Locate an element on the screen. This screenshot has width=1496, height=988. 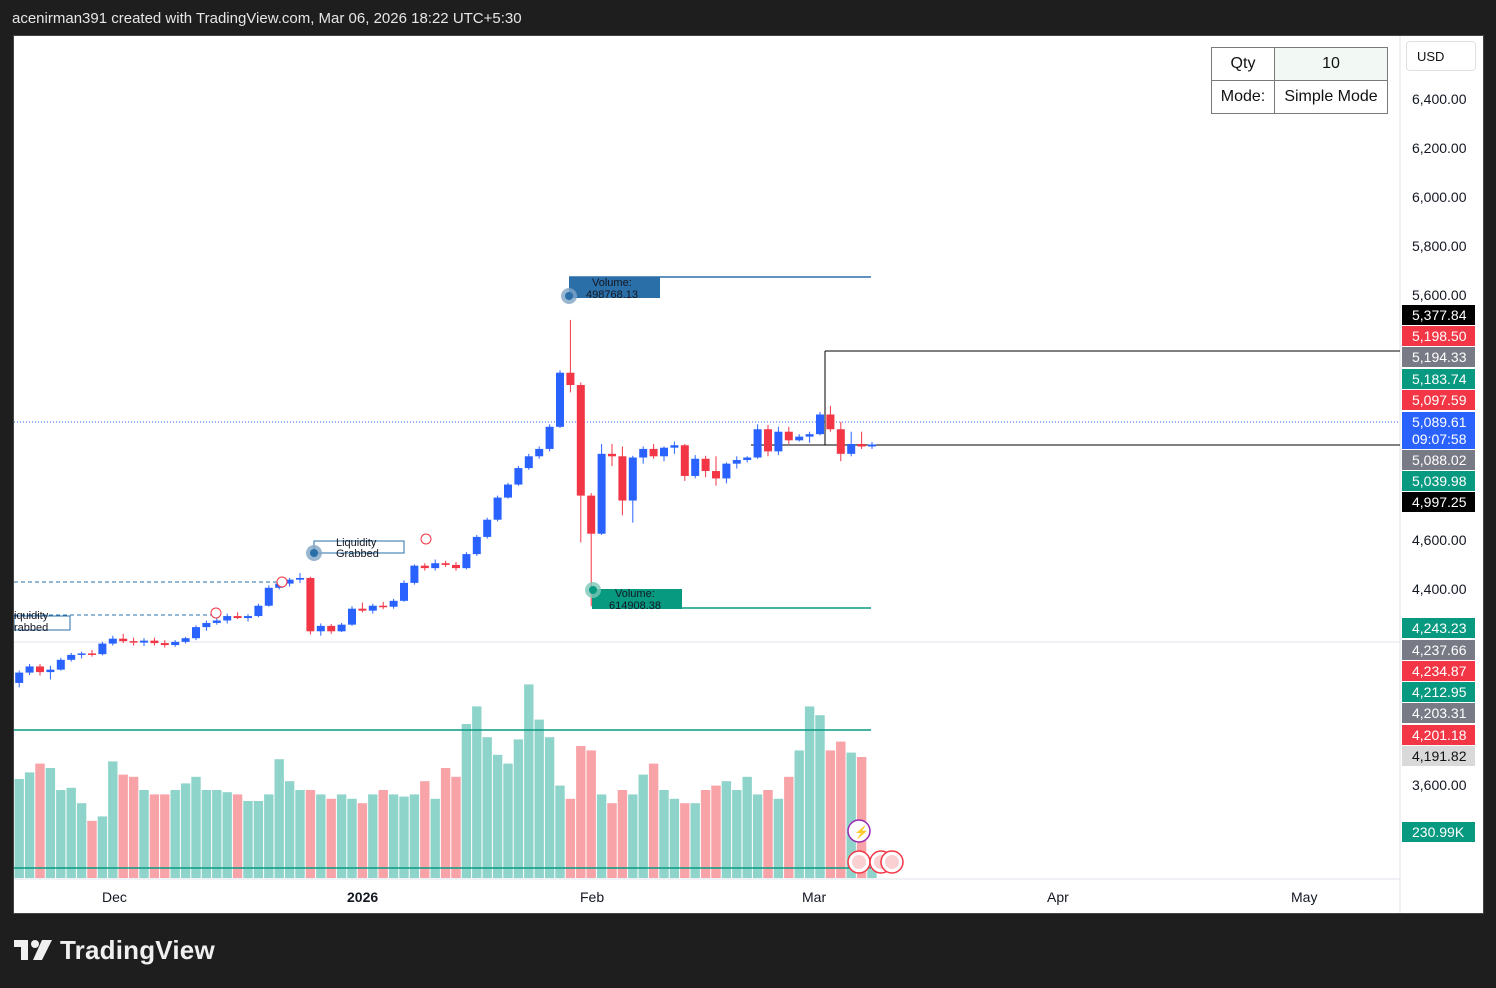
x-axis-label: Mar is located at coordinates (814, 897).